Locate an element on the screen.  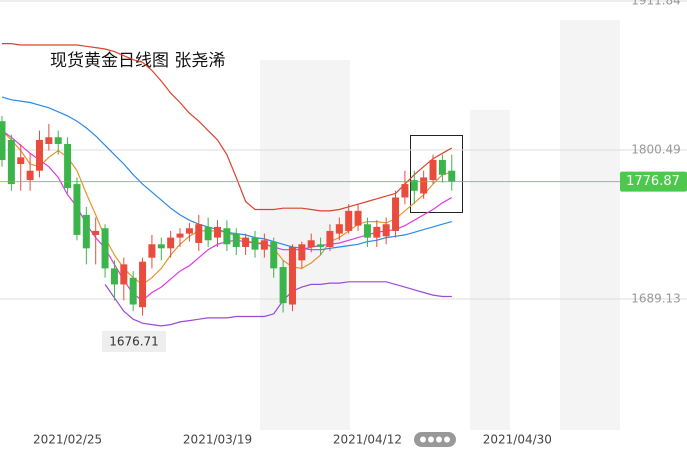
x-tick-label: 2021/04/12 is located at coordinates (367, 440).